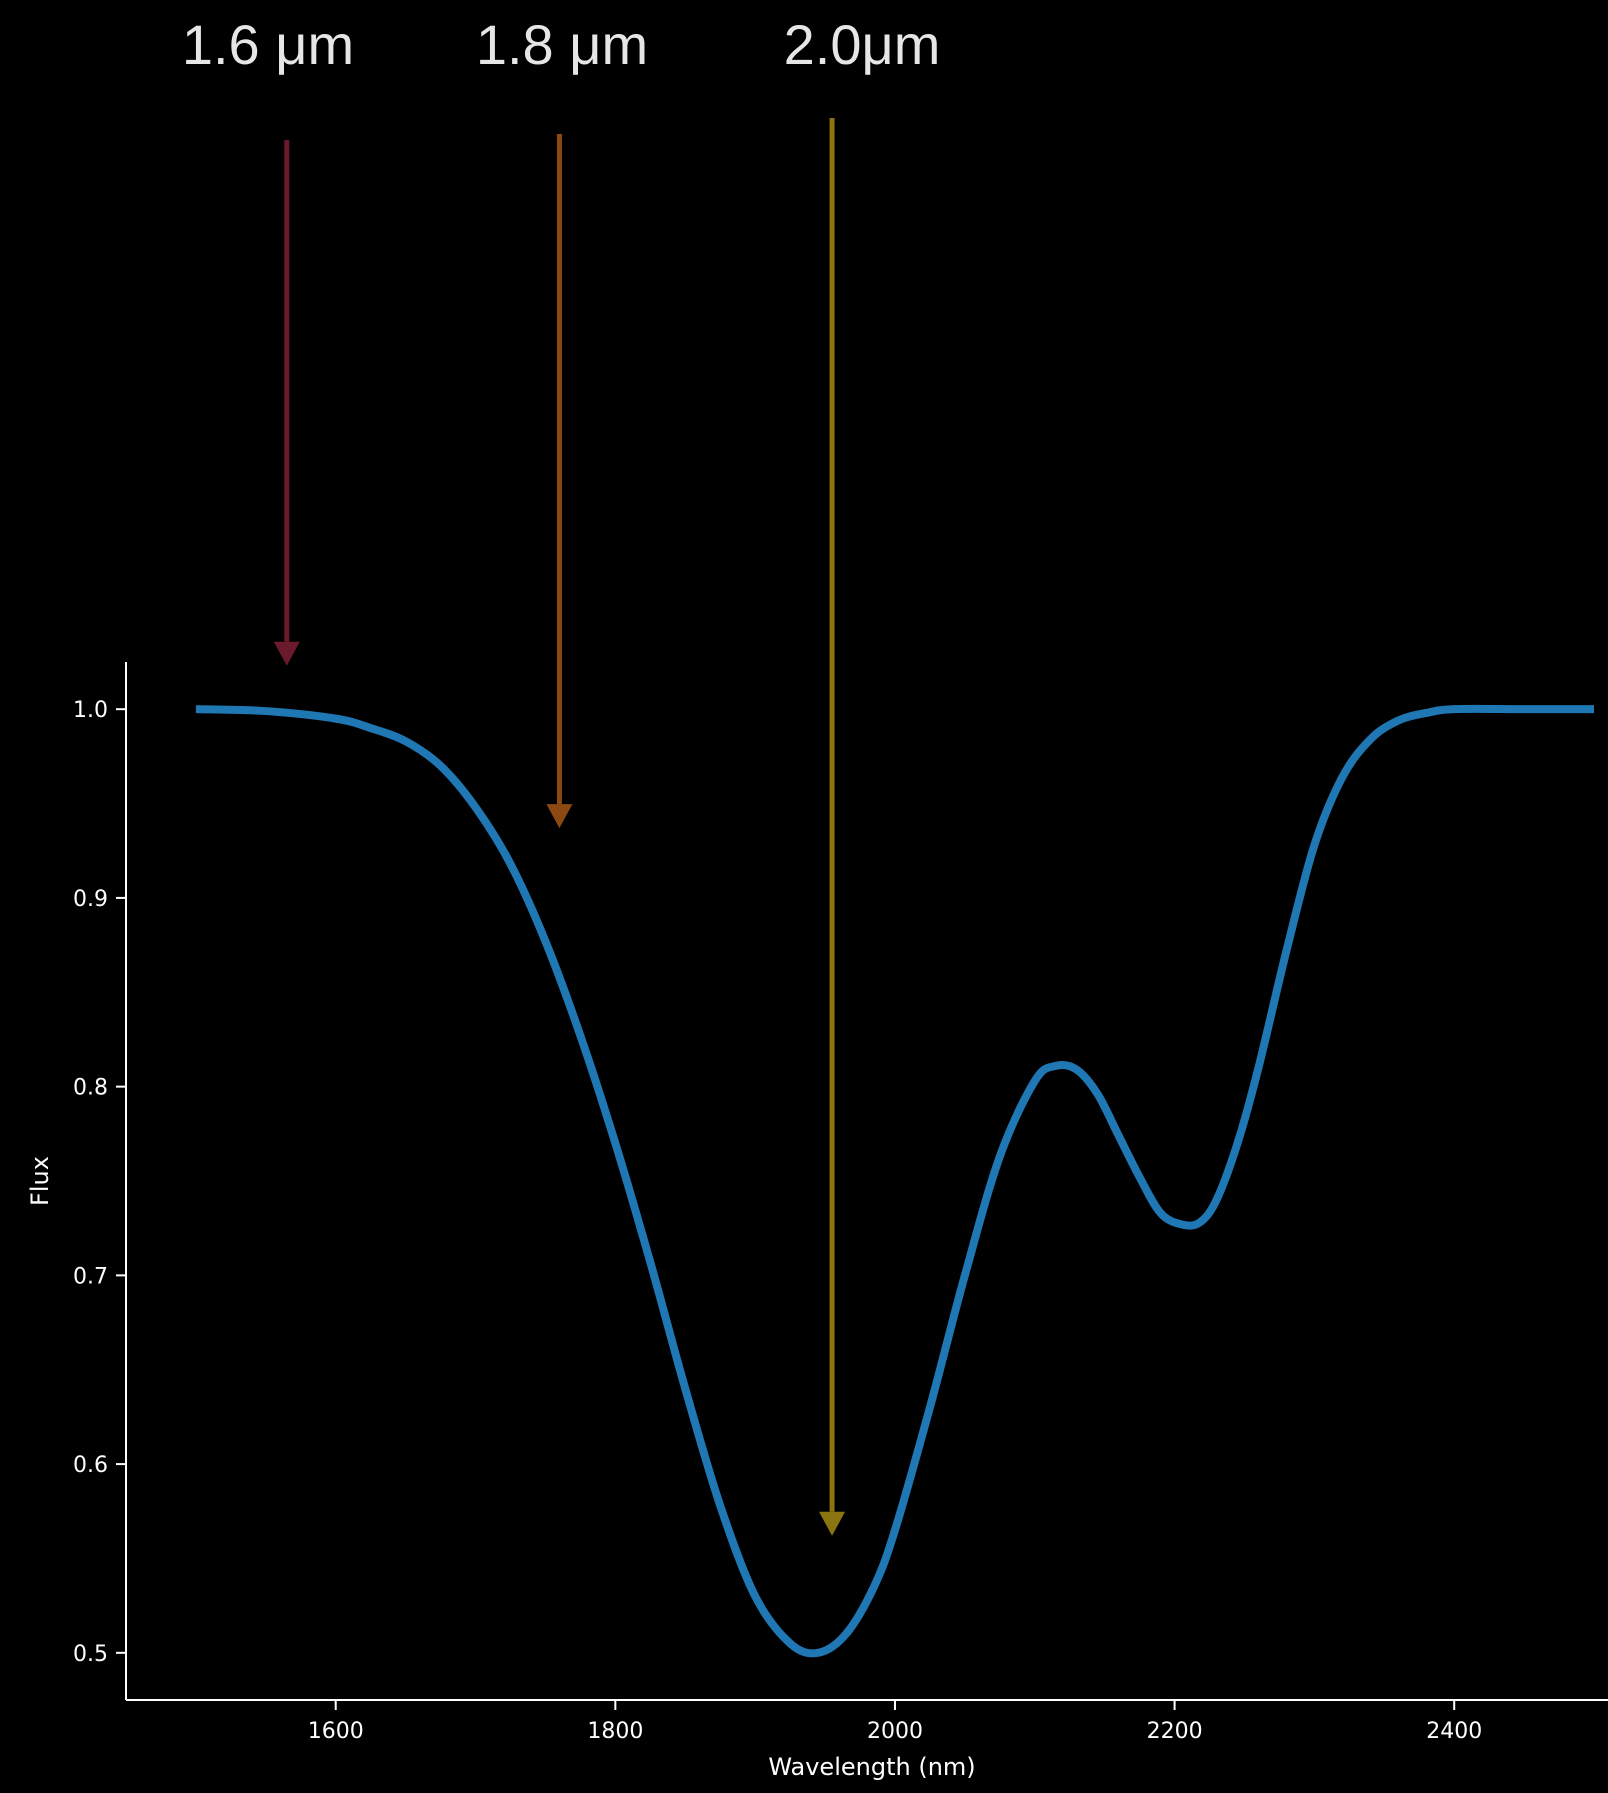  What do you see at coordinates (1454, 1731) in the screenshot?
I see `x-tick-label: 2400` at bounding box center [1454, 1731].